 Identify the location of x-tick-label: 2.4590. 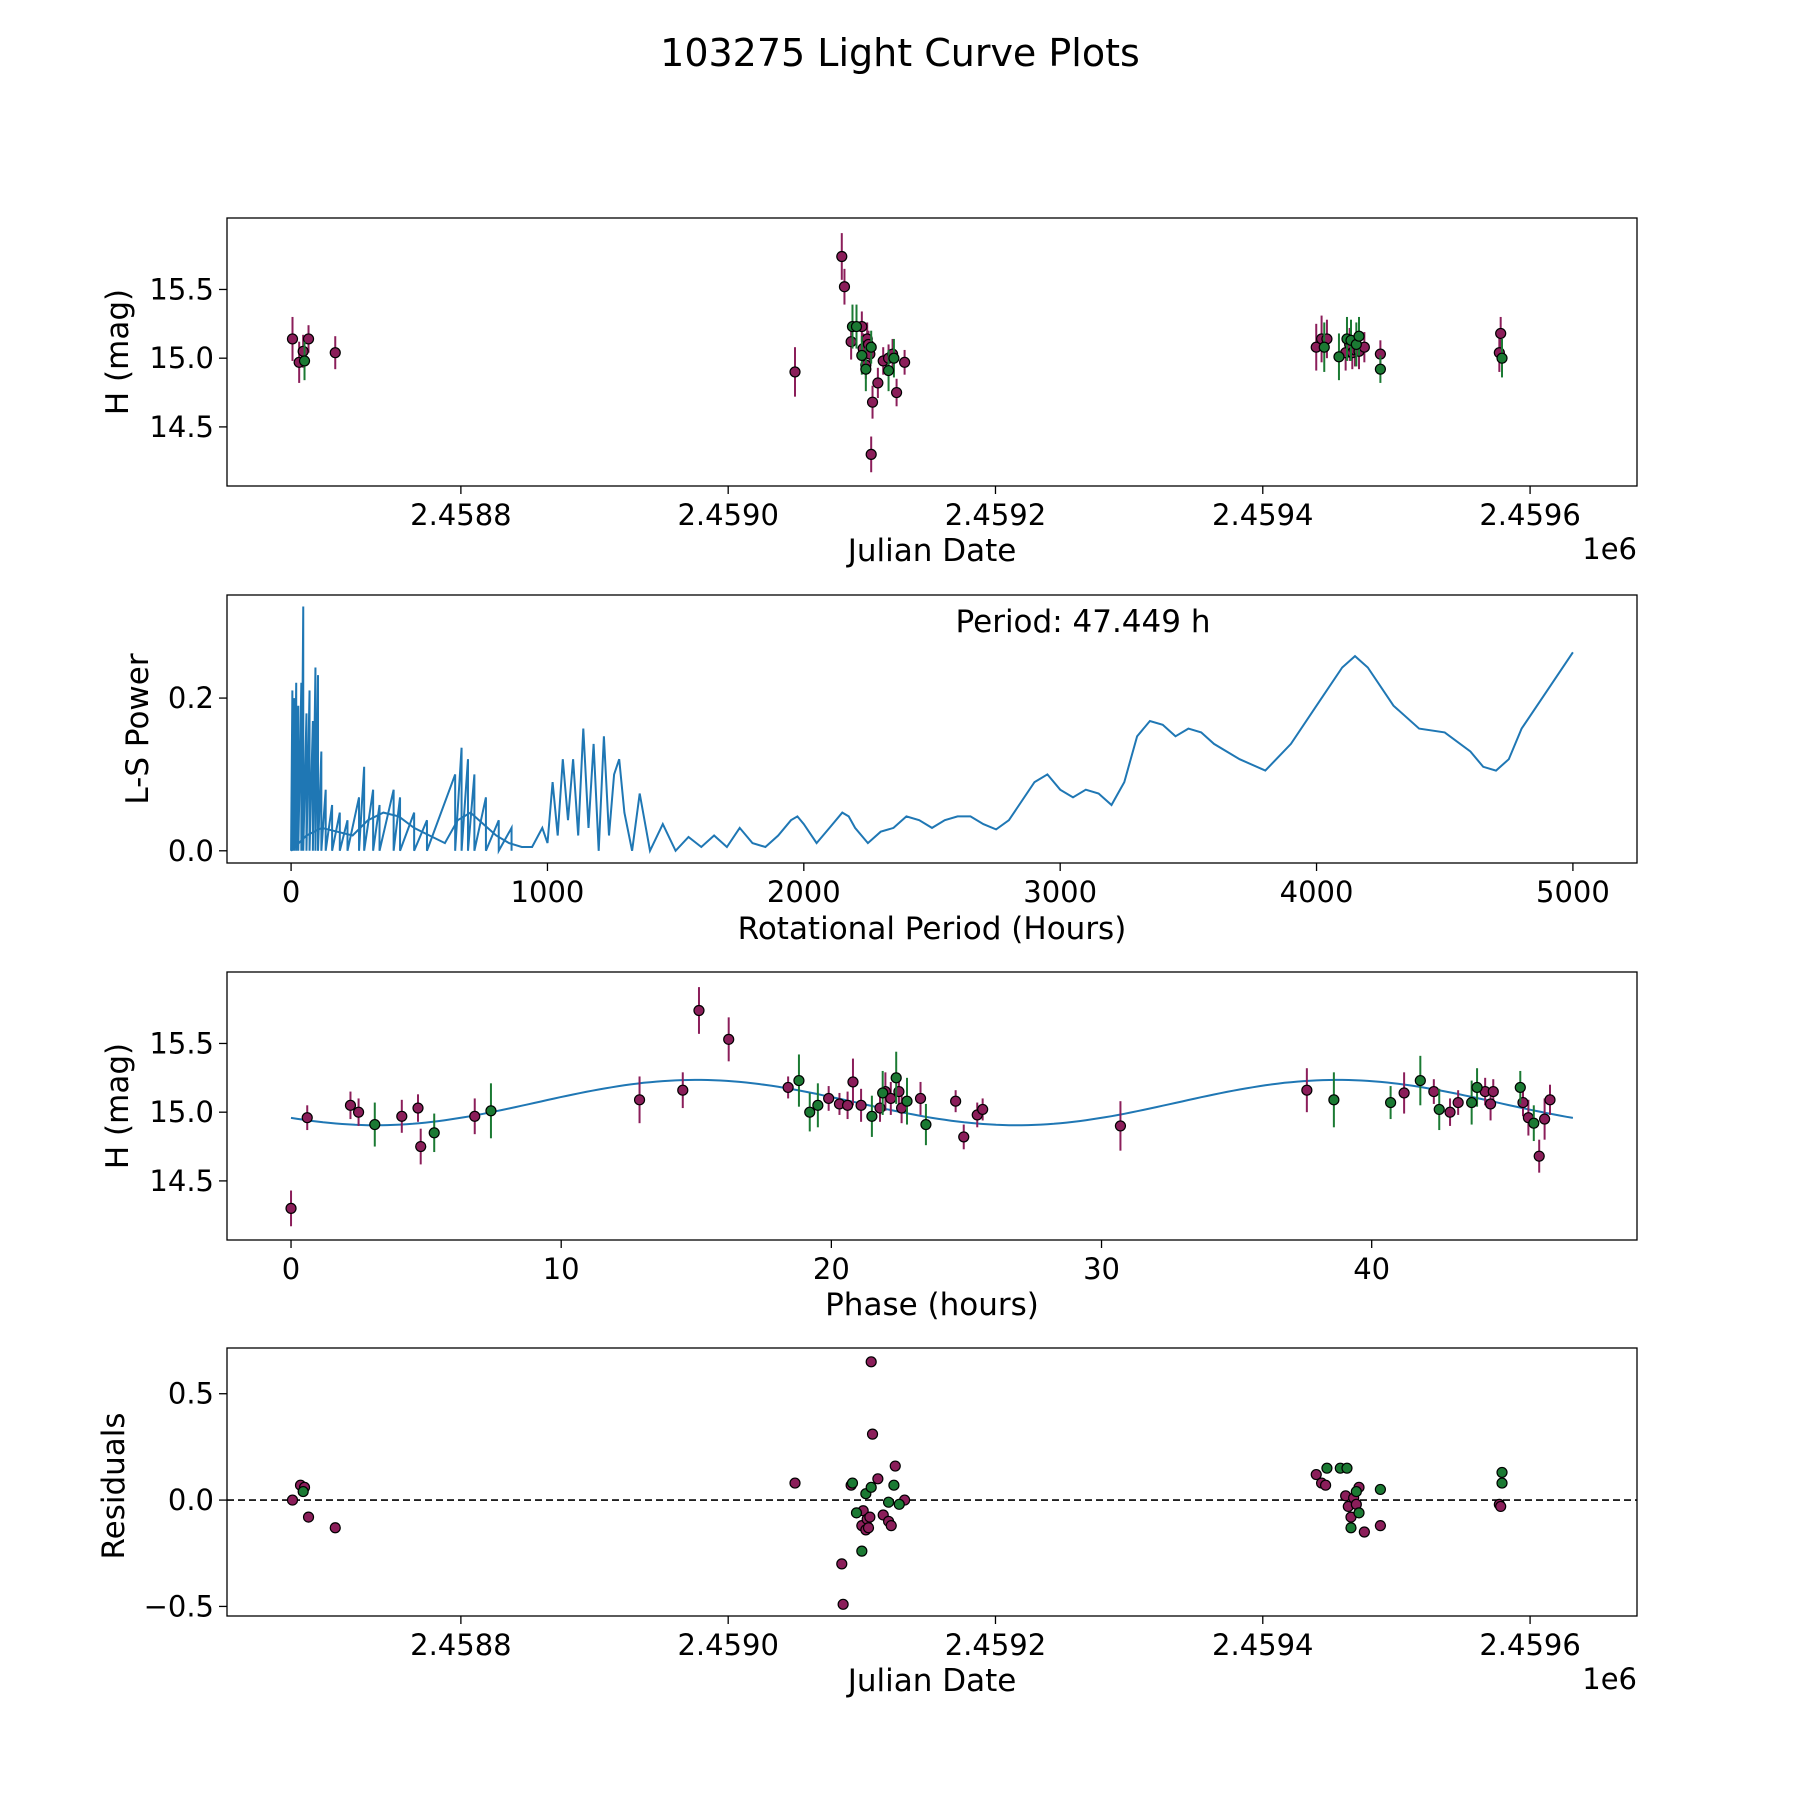
(727, 515).